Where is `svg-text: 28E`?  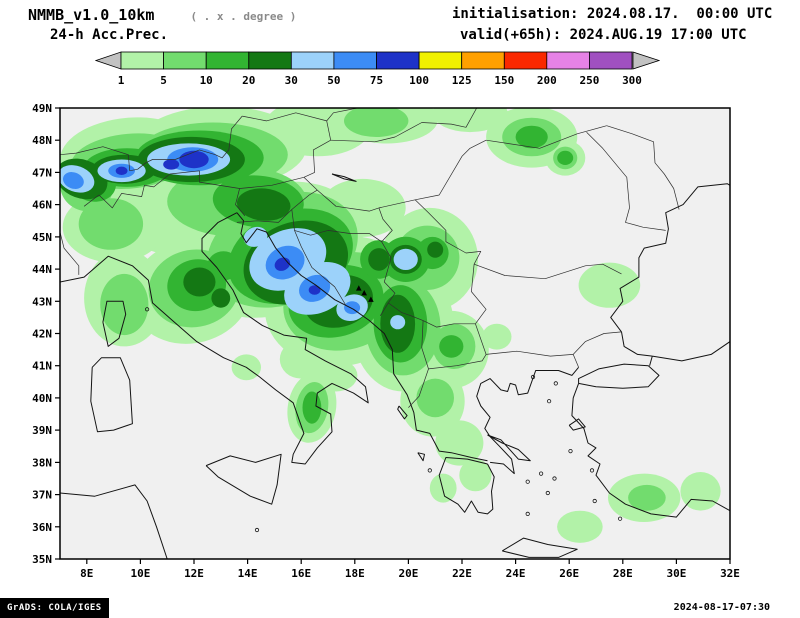
svg-text: 28E is located at coordinates (623, 573).